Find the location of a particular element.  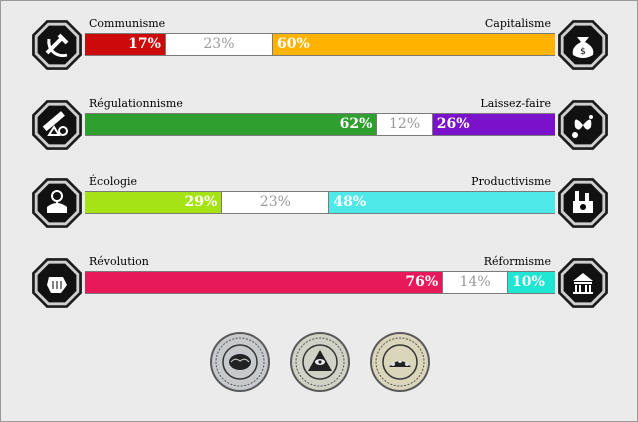

eye-pyramid-seal-icon is located at coordinates (320, 362).